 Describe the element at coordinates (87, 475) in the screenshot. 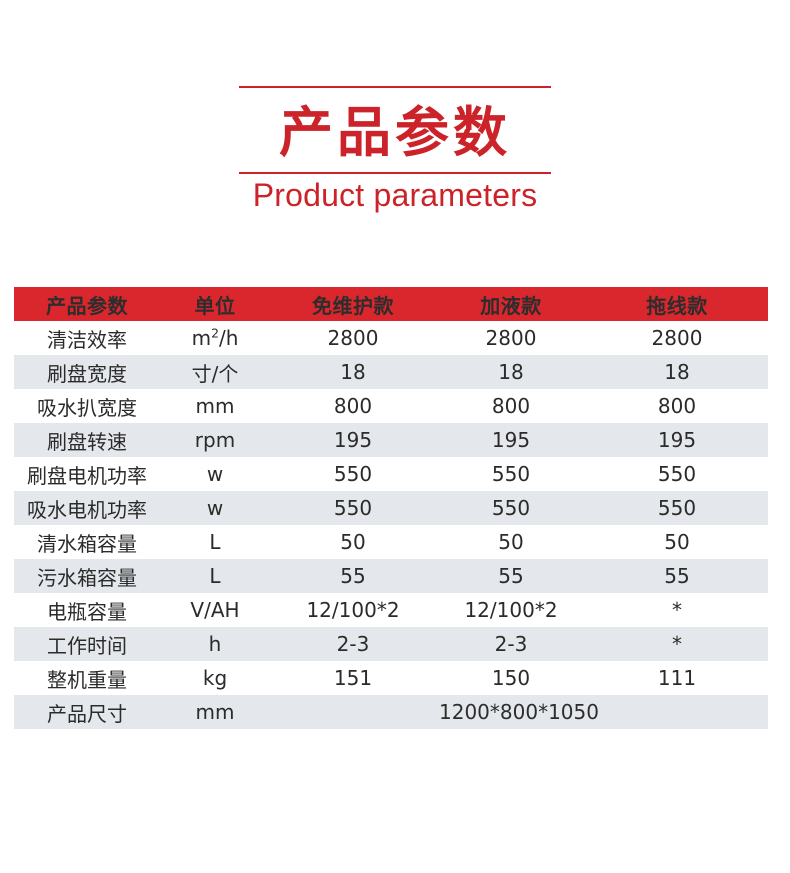

I see `cell-parameter-name: 刷盘电机功率` at that location.